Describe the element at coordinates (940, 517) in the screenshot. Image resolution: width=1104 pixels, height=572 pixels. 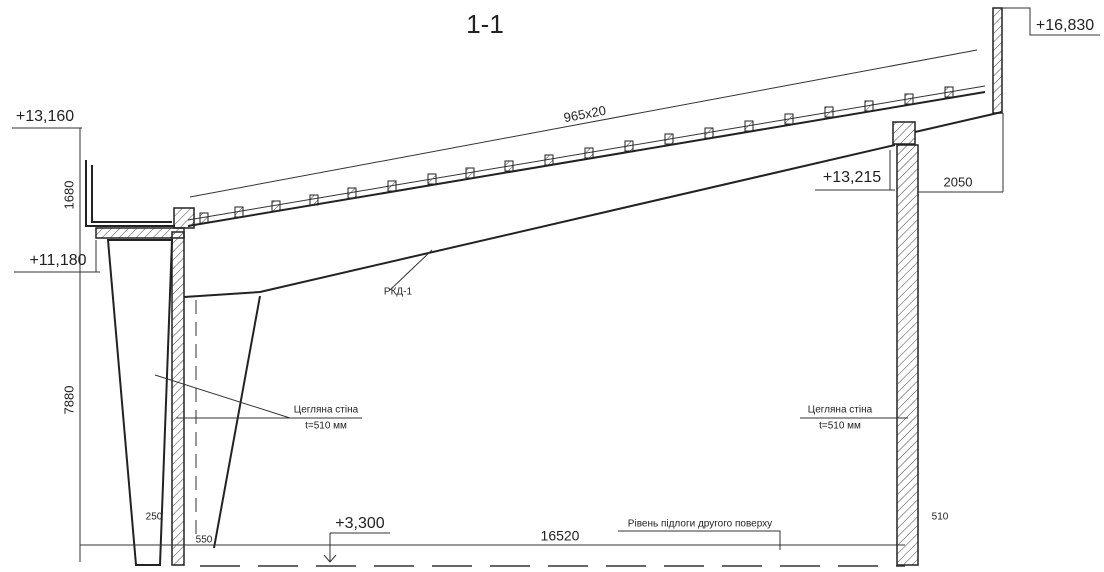
I see `dim-text: 510` at that location.